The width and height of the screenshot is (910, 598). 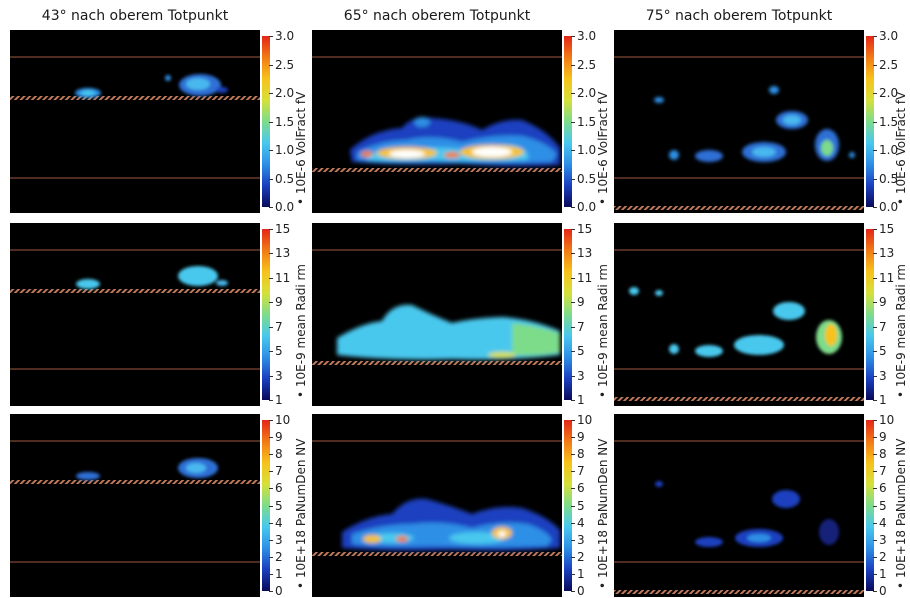 I want to click on column-title-43: 43° nach oberem Totpunkt, so click(x=135, y=16).